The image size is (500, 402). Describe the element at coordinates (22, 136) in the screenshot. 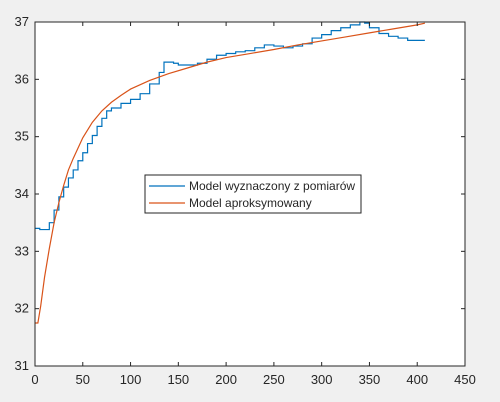

I see `y-tick-label: 35` at that location.